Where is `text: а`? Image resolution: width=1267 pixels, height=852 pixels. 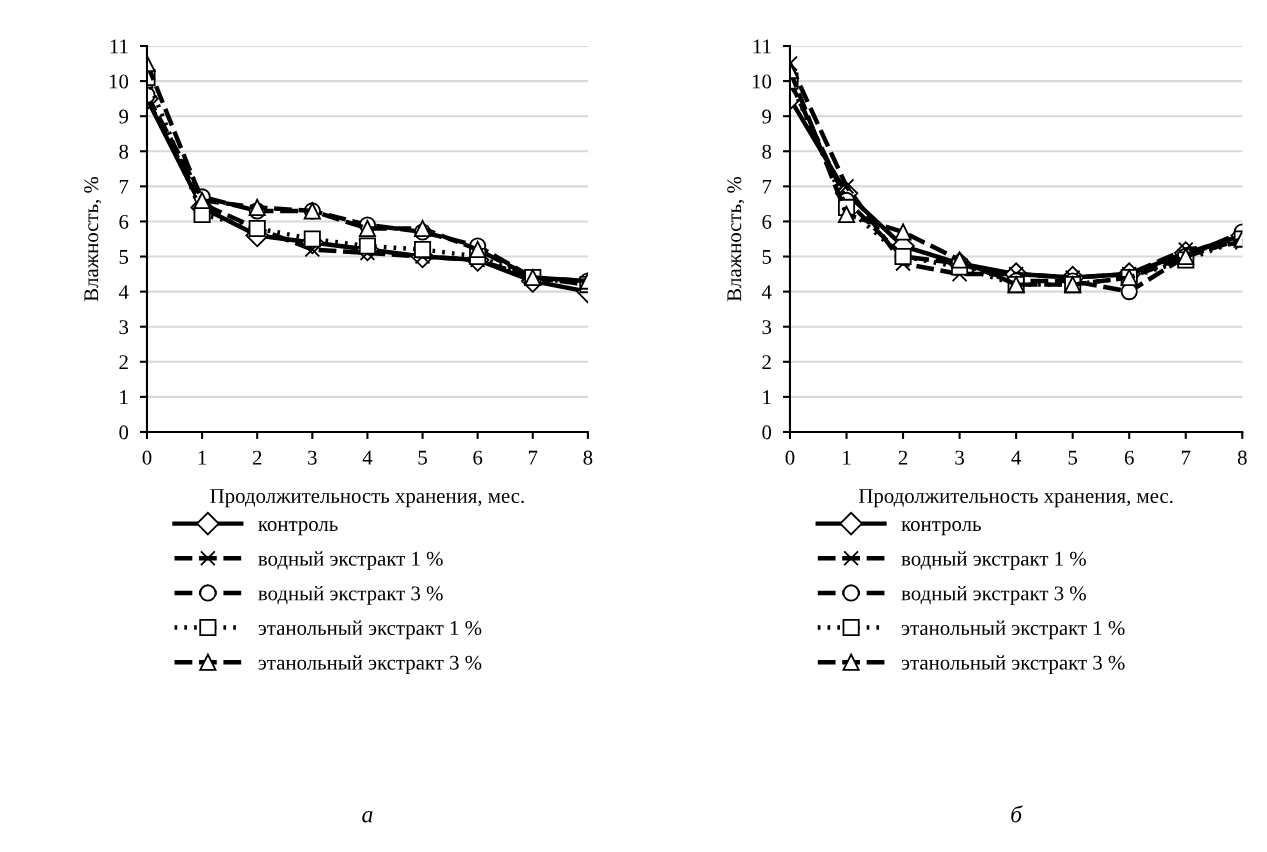
text: а is located at coordinates (367, 817).